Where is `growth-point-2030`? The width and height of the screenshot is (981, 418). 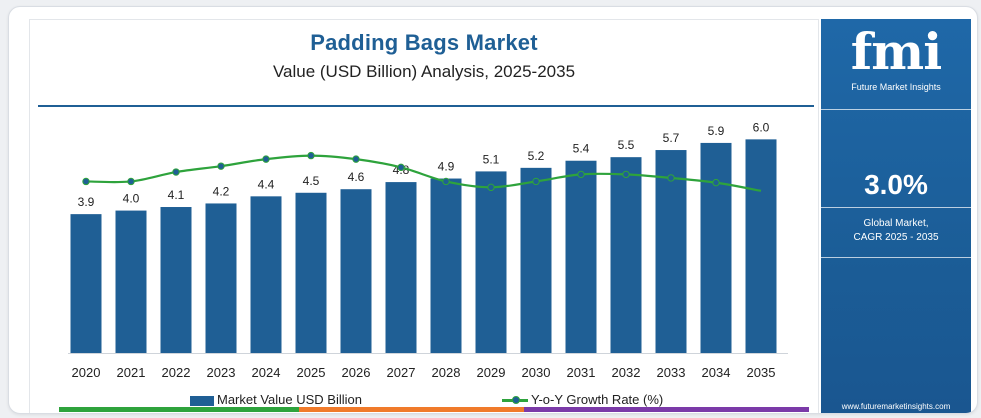
growth-point-2030 is located at coordinates (536, 181).